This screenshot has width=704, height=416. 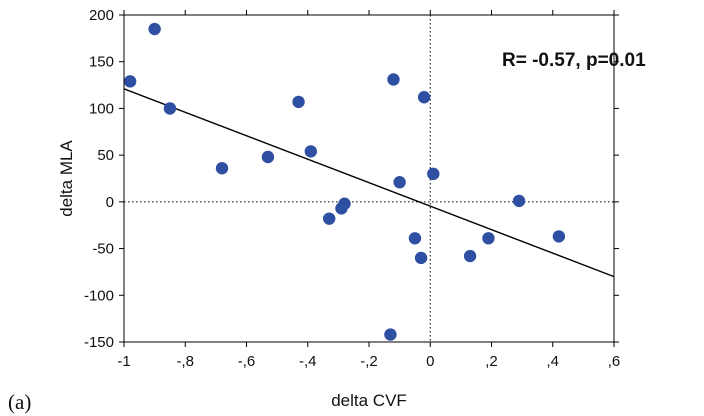 I want to click on x-tick-label: -,6, so click(x=247, y=361).